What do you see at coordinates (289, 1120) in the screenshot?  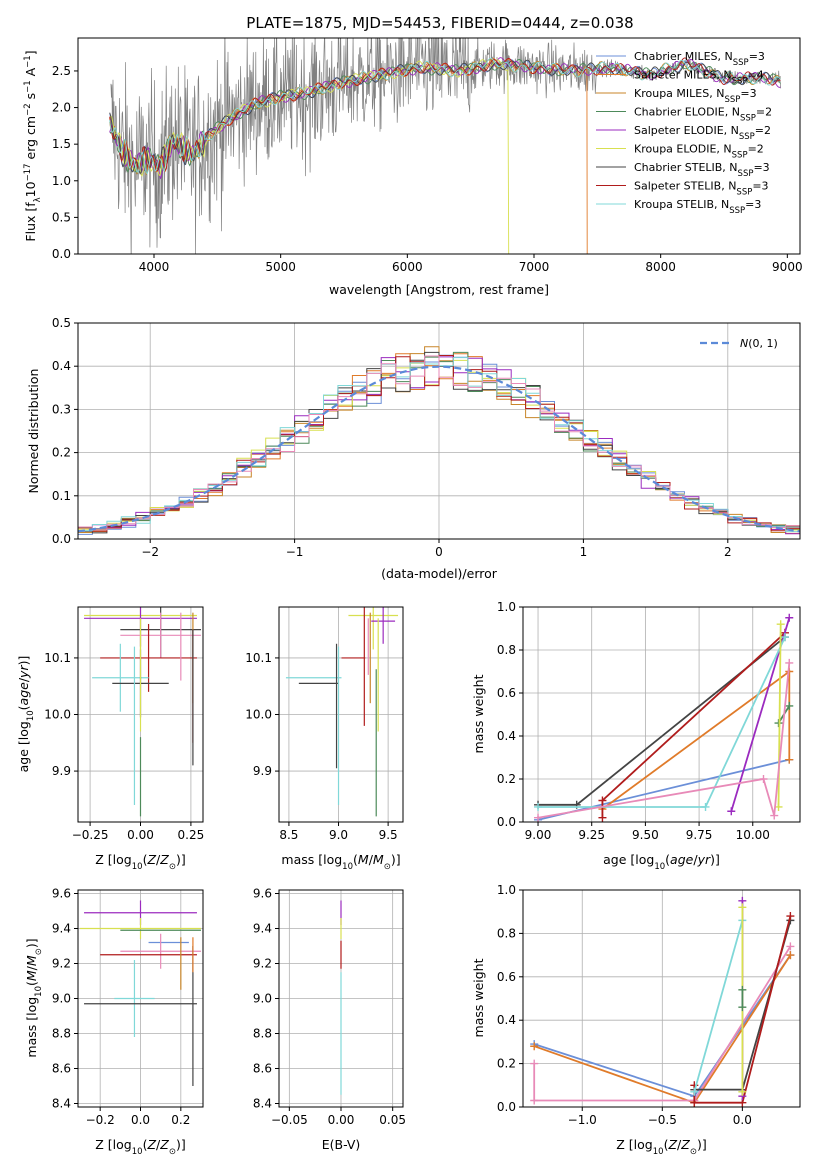 I see `x-tick-label: −0.05` at bounding box center [289, 1120].